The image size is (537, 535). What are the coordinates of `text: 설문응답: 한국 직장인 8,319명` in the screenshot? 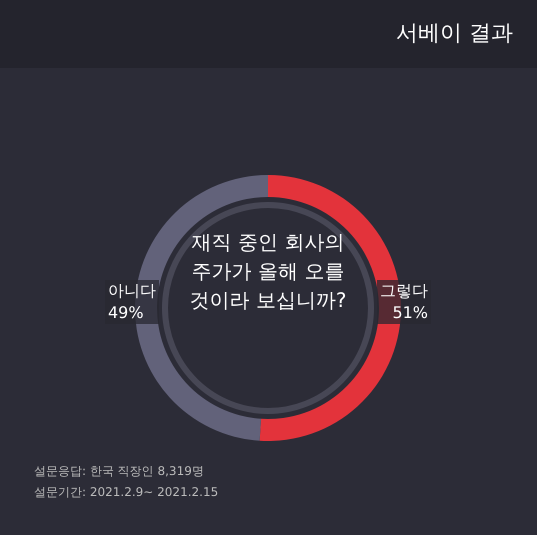 It's located at (119, 471).